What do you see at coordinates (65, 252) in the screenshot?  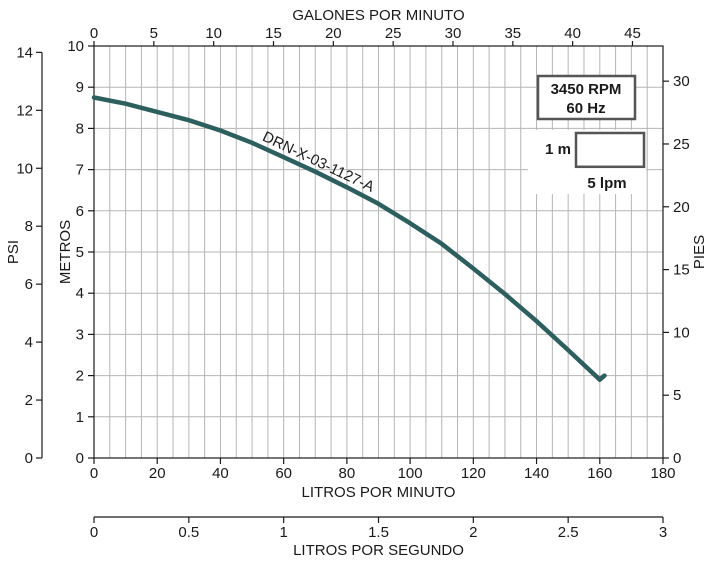 I see `left-axis-title: METROS` at bounding box center [65, 252].